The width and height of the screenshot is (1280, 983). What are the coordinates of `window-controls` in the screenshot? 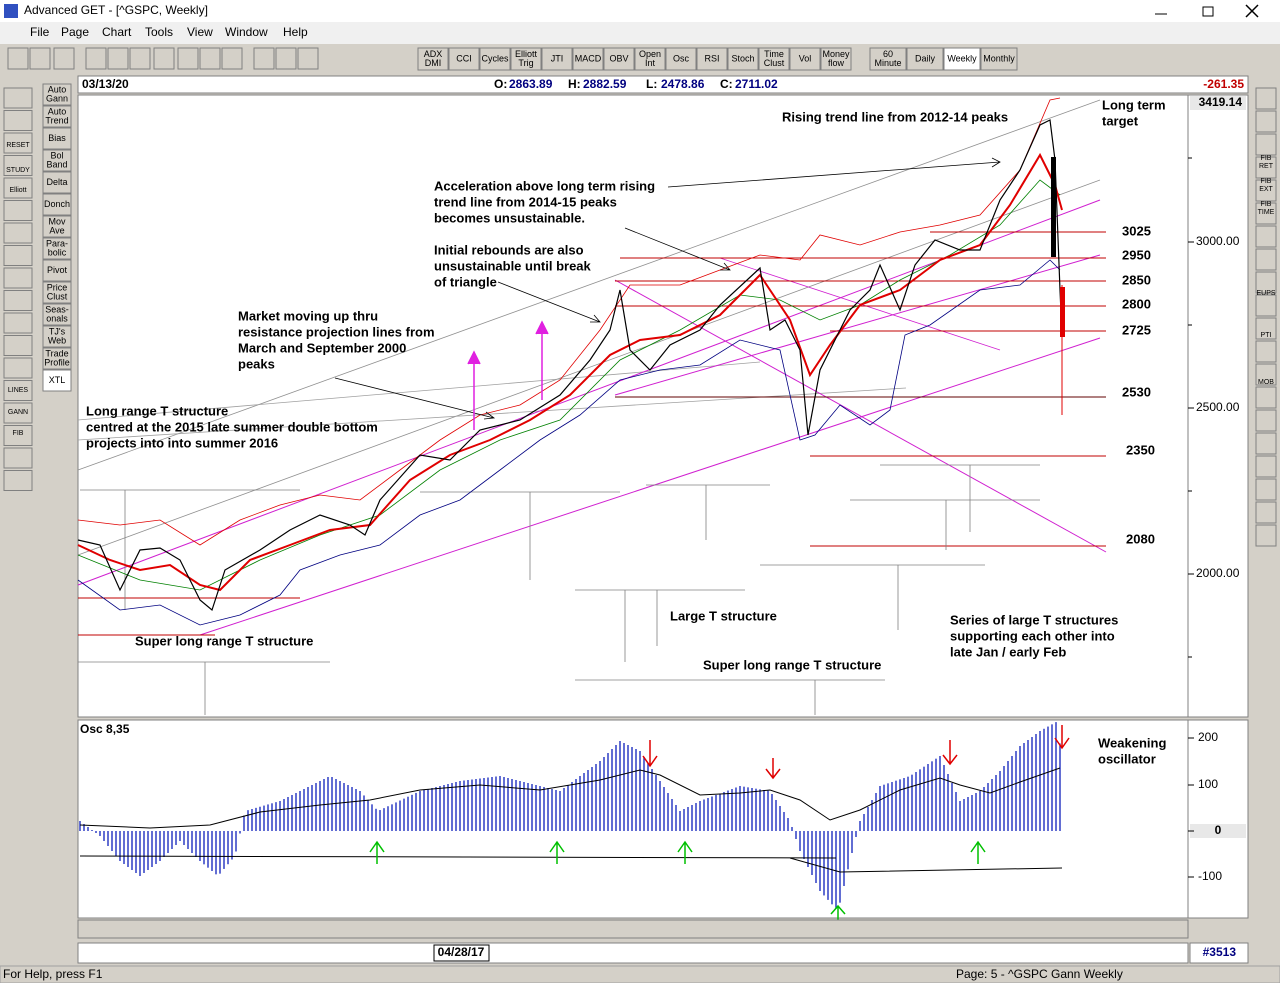 It's located at (1207, 11).